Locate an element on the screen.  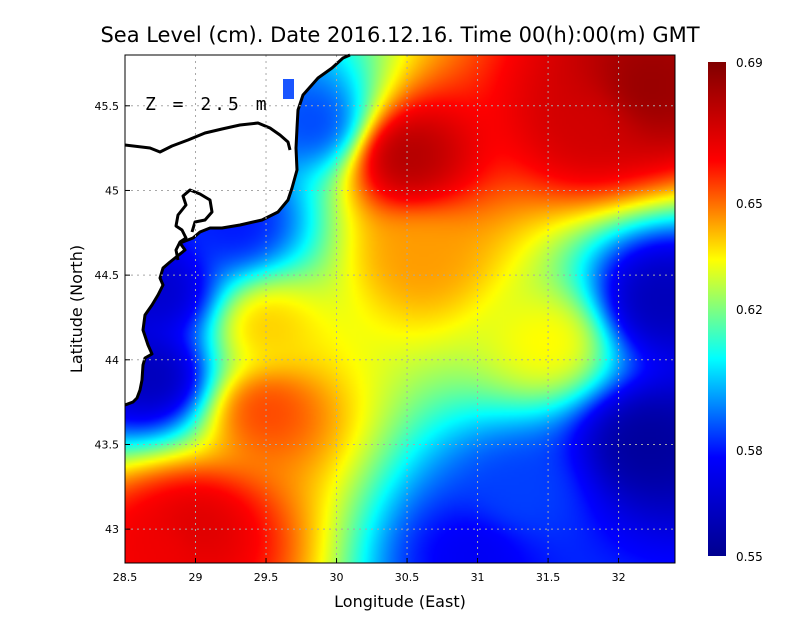
river-channel is located at coordinates (208, 137).